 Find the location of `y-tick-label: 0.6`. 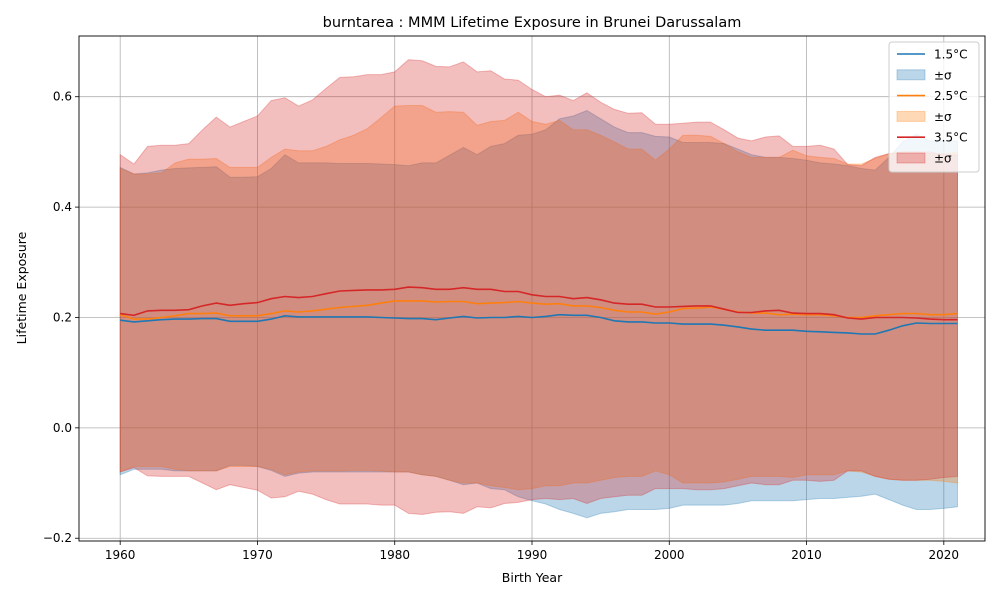

y-tick-label: 0.6 is located at coordinates (62, 97).